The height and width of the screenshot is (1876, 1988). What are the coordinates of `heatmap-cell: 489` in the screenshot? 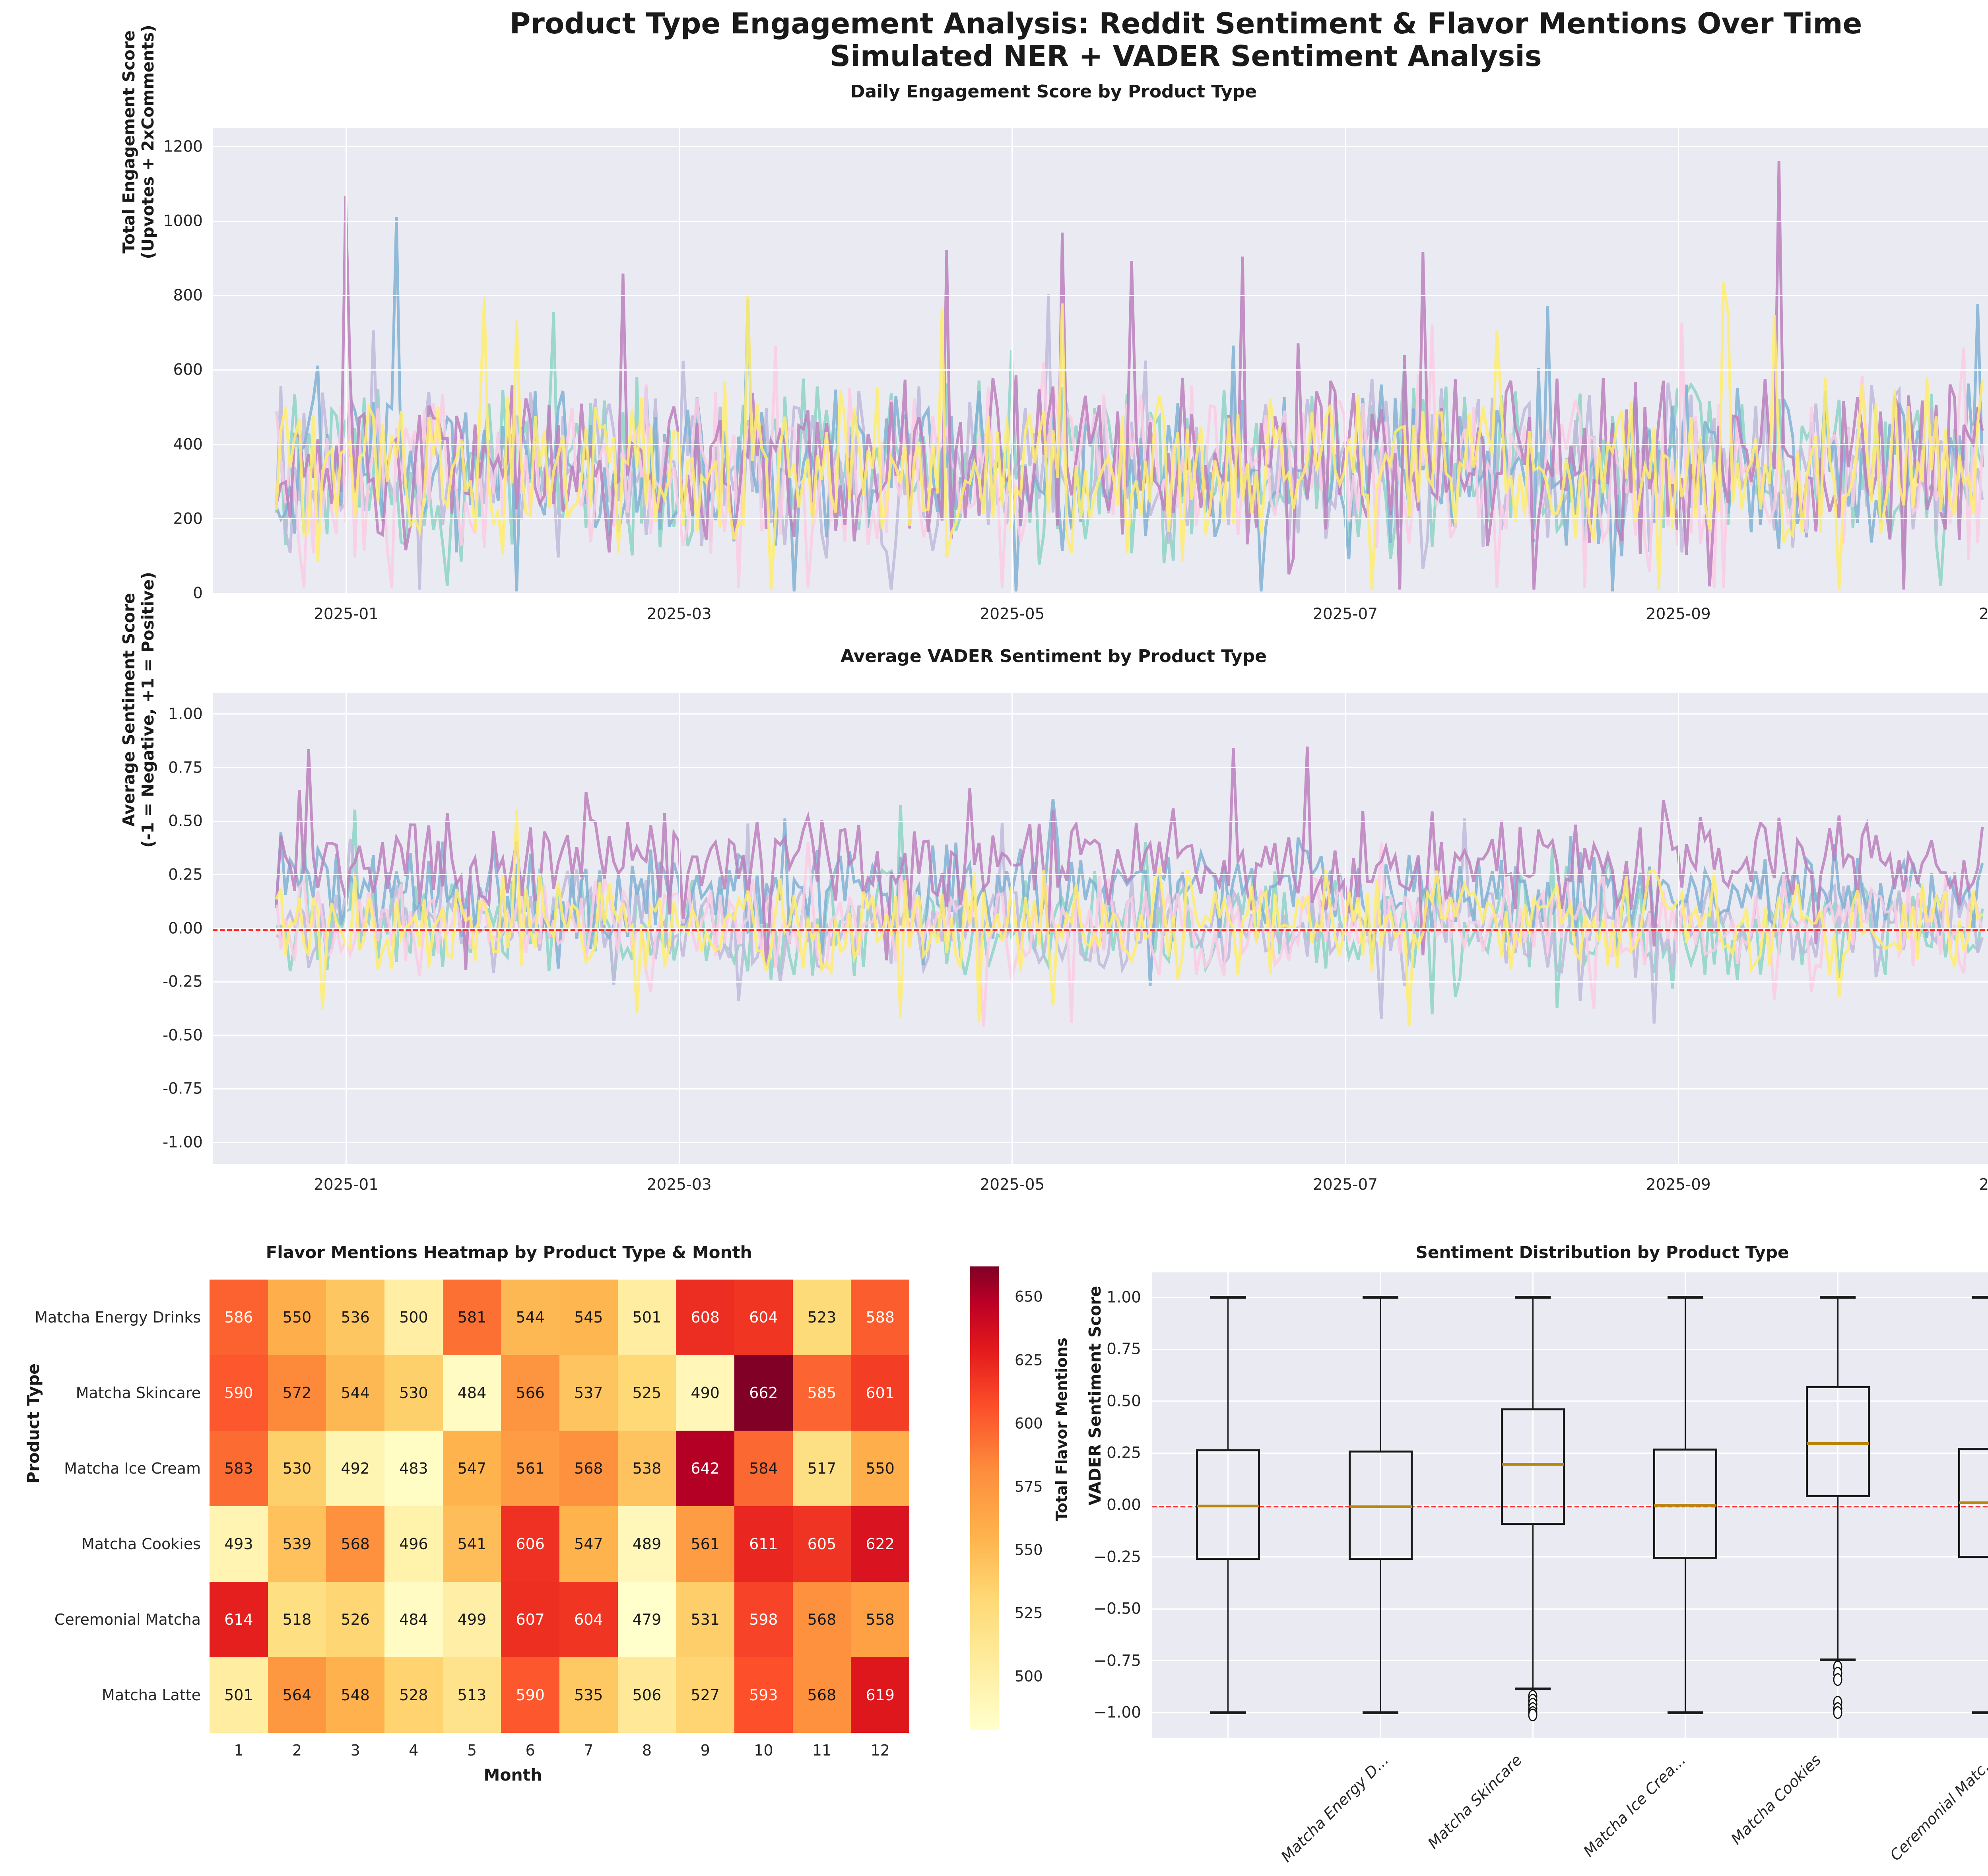 It's located at (646, 1544).